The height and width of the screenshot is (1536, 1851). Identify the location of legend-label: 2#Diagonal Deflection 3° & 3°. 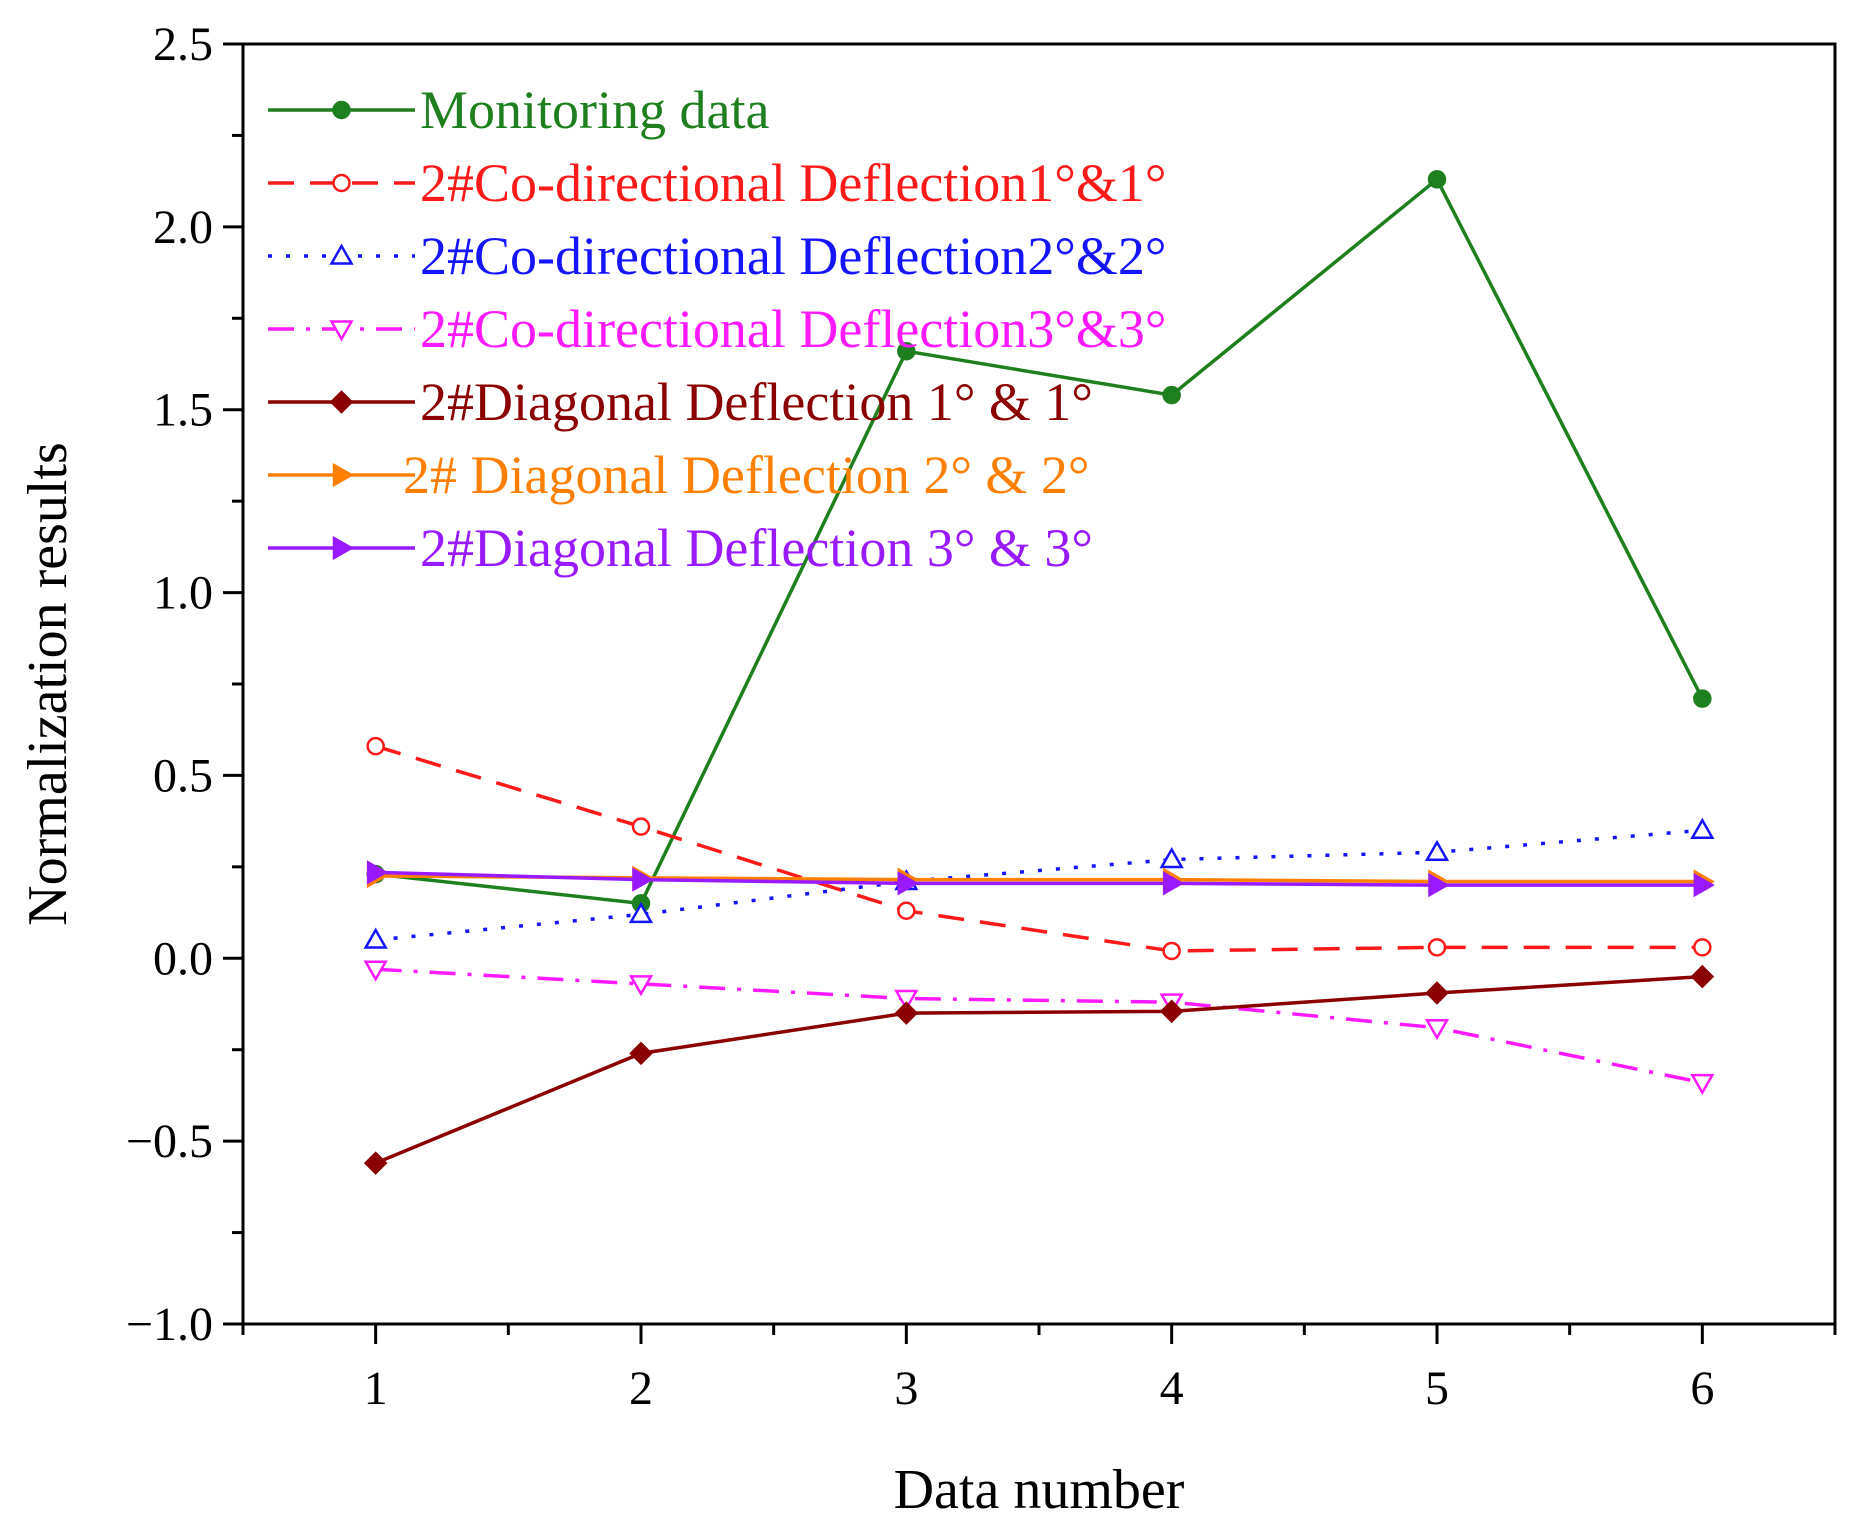
(756, 548).